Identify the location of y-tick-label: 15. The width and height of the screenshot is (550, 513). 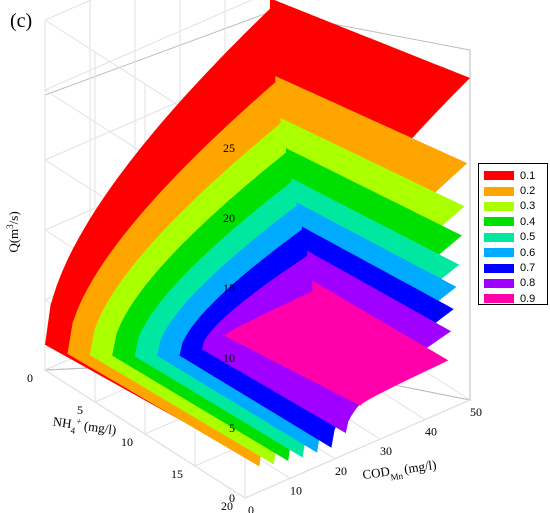
(177, 474).